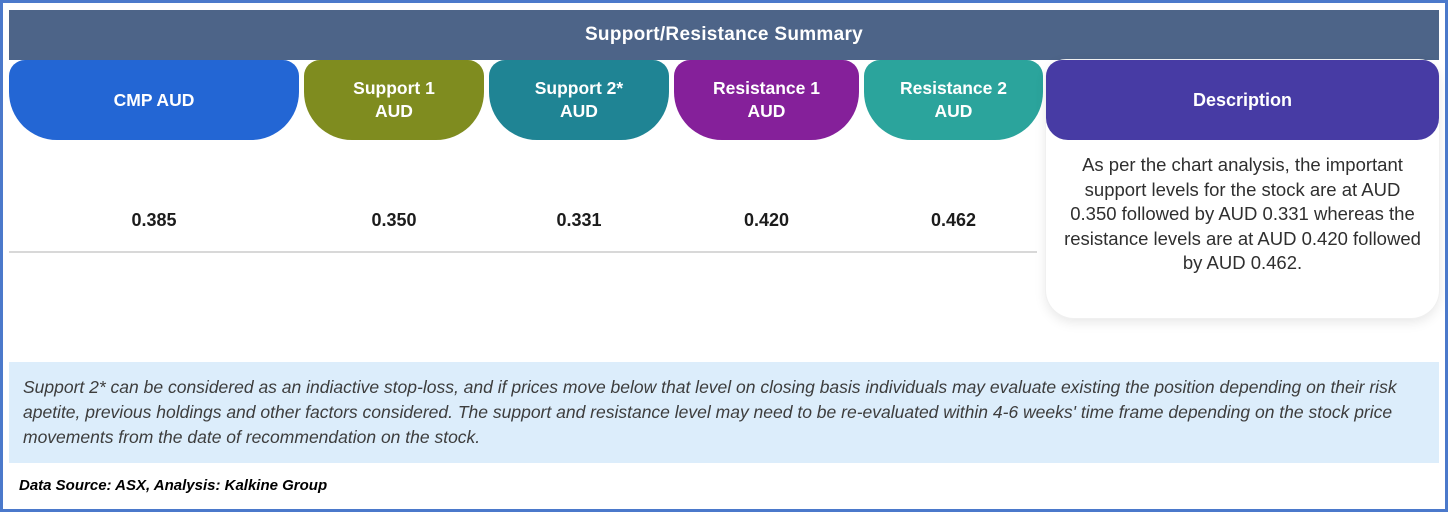 This screenshot has width=1448, height=512. What do you see at coordinates (394, 219) in the screenshot?
I see `value-support-1: 0.350` at bounding box center [394, 219].